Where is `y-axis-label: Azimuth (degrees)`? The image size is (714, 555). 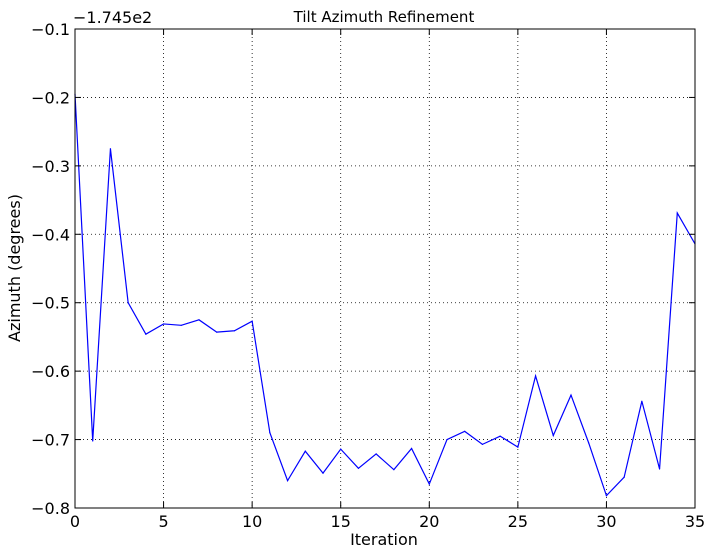 y-axis-label: Azimuth (degrees) is located at coordinates (14, 268).